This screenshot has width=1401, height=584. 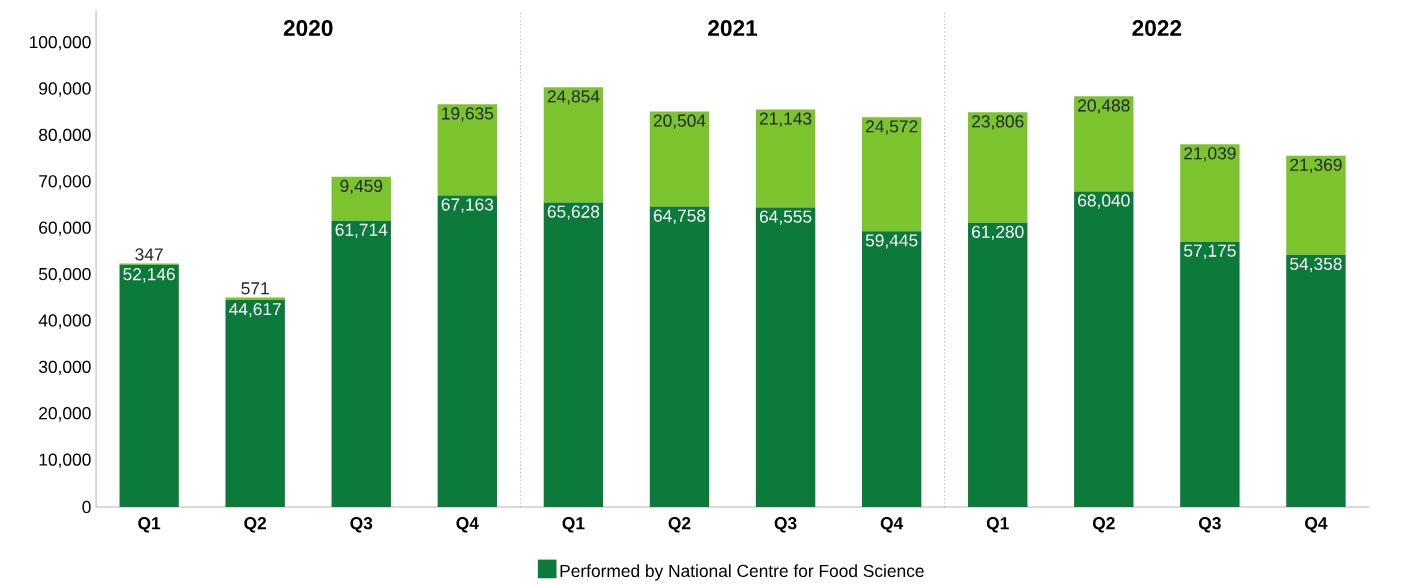 I want to click on data-label: 24,854, so click(x=573, y=97).